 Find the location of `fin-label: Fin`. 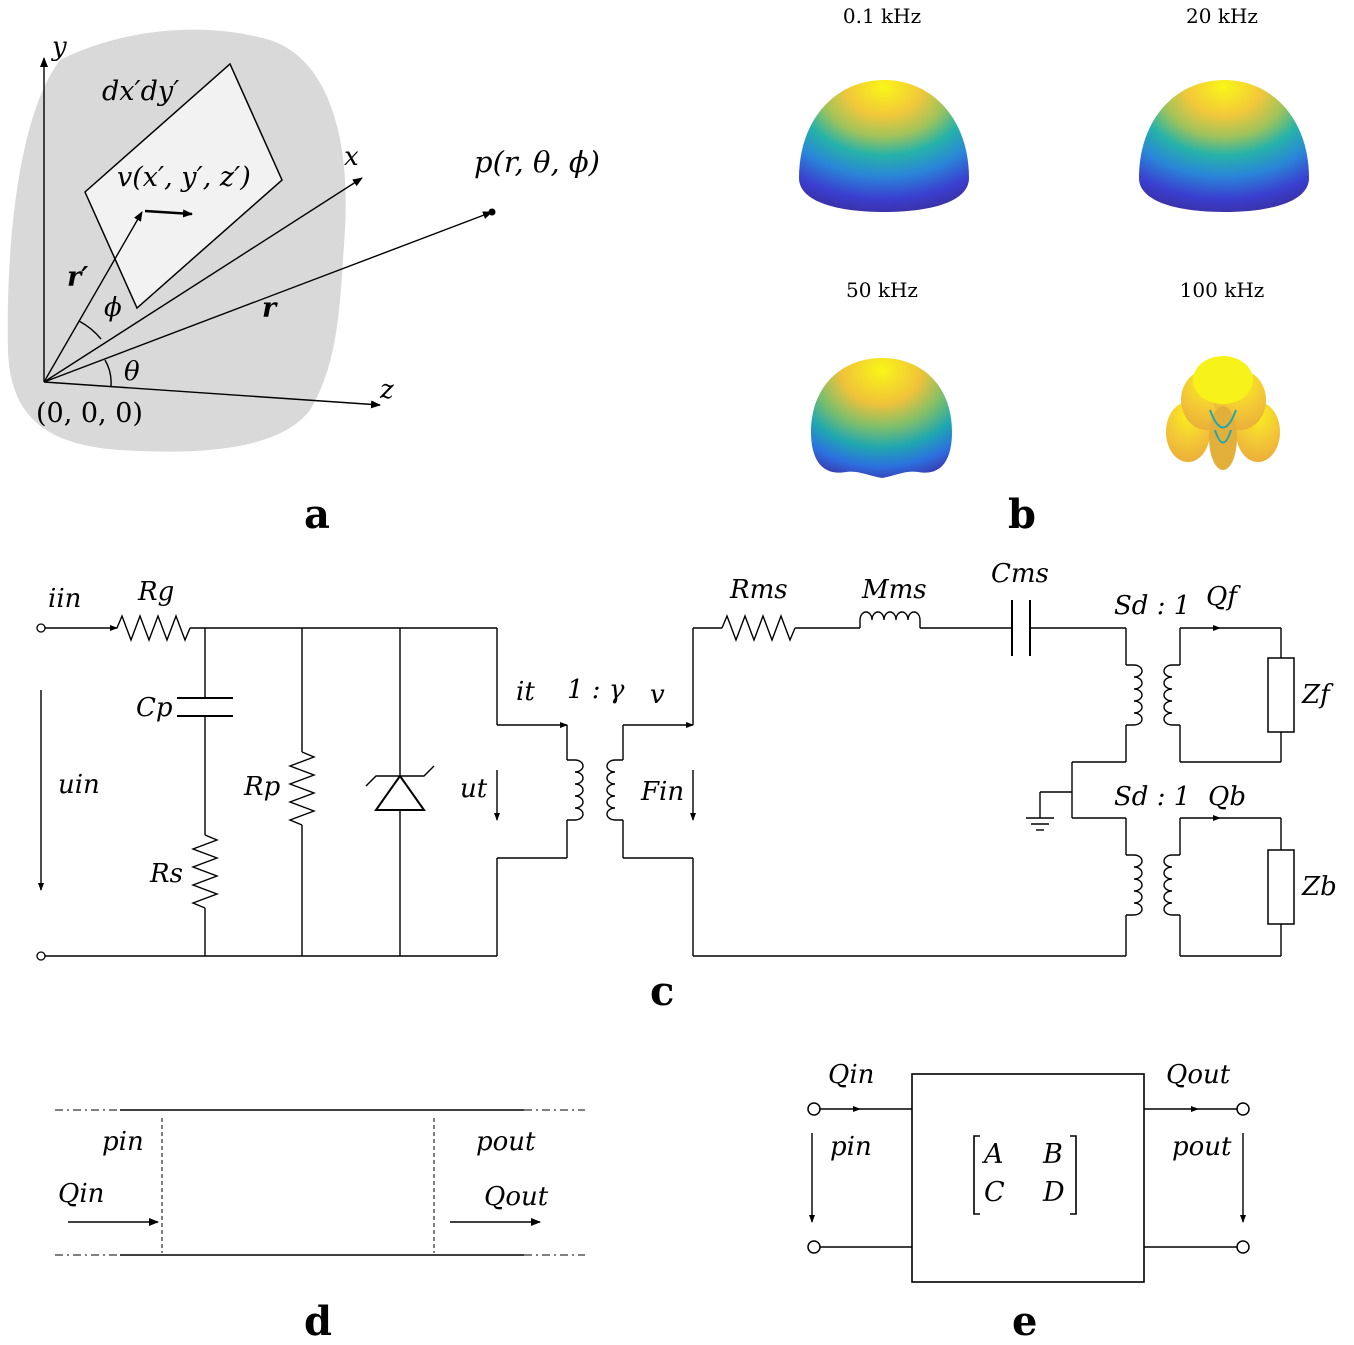

fin-label: Fin is located at coordinates (662, 792).